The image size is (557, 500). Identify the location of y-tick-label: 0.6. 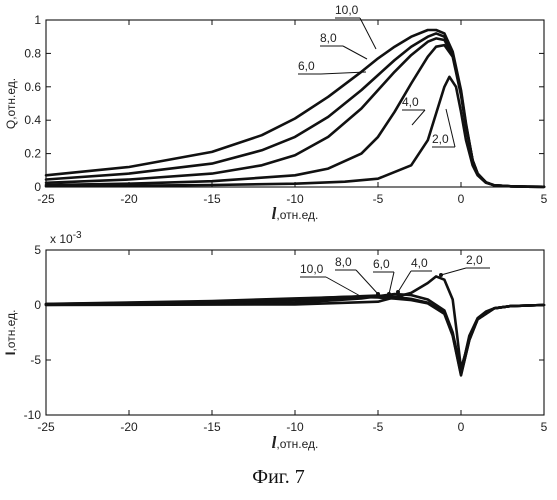
(32, 87).